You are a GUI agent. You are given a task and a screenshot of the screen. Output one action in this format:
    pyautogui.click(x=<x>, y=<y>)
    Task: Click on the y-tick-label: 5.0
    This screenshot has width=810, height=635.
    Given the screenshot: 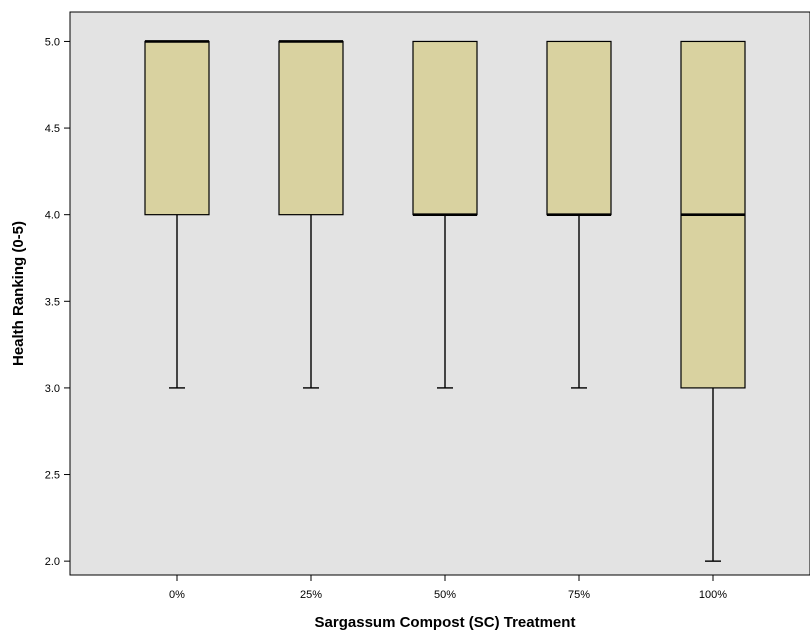 What is the action you would take?
    pyautogui.click(x=52, y=42)
    